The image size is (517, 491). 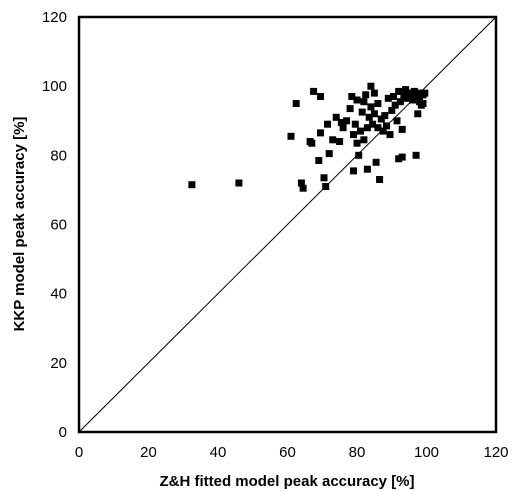 I want to click on y-tick-label: 120, so click(x=54, y=17).